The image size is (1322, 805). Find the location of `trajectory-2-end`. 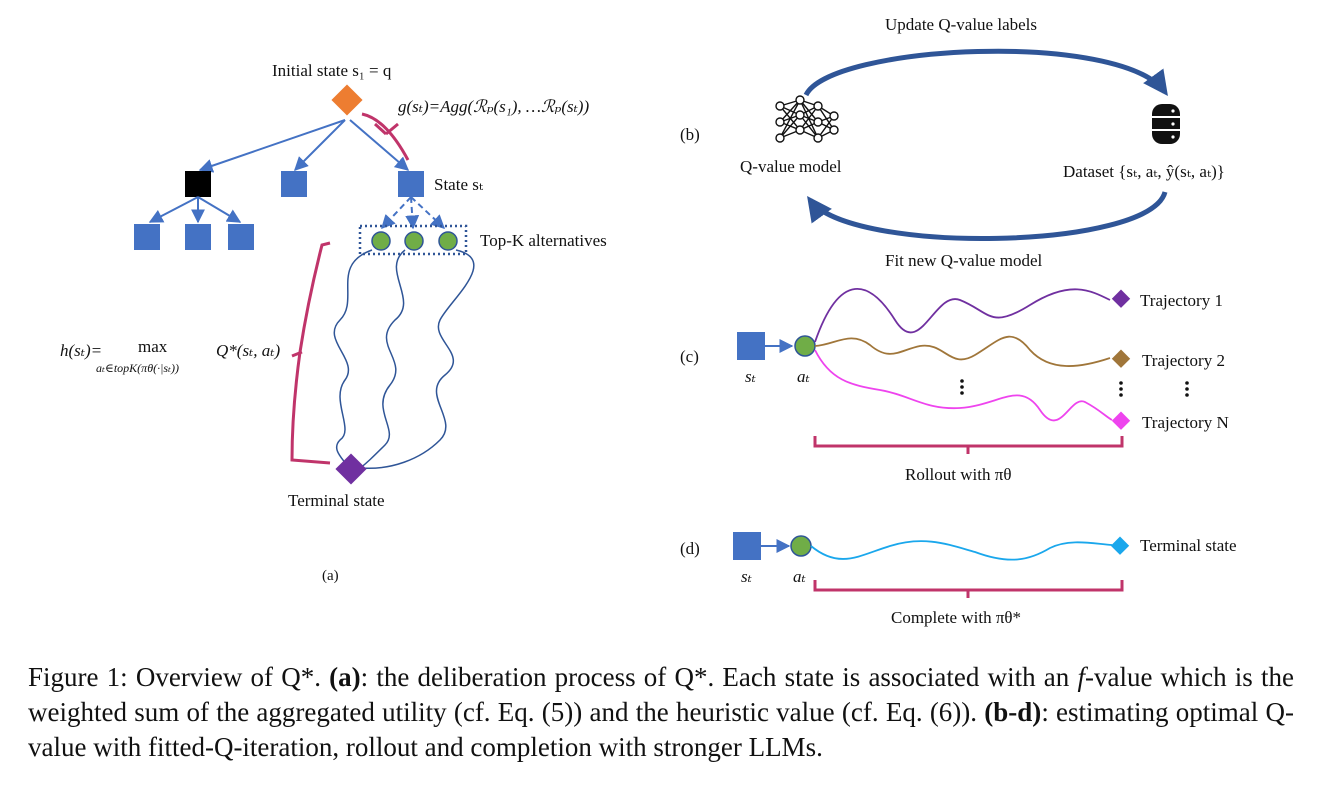

trajectory-2-end is located at coordinates (1121, 358).